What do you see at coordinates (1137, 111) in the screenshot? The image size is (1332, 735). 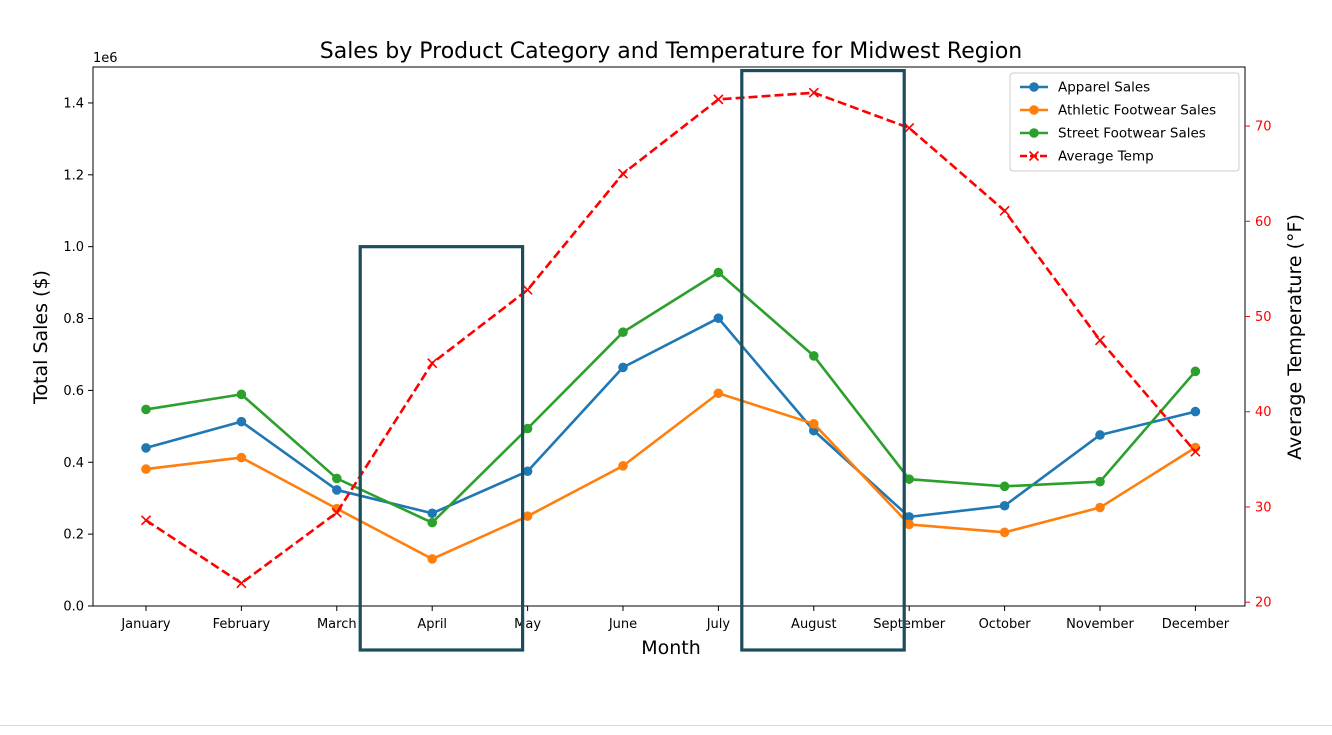 I see `legend-label: Athletic Footwear Sales` at bounding box center [1137, 111].